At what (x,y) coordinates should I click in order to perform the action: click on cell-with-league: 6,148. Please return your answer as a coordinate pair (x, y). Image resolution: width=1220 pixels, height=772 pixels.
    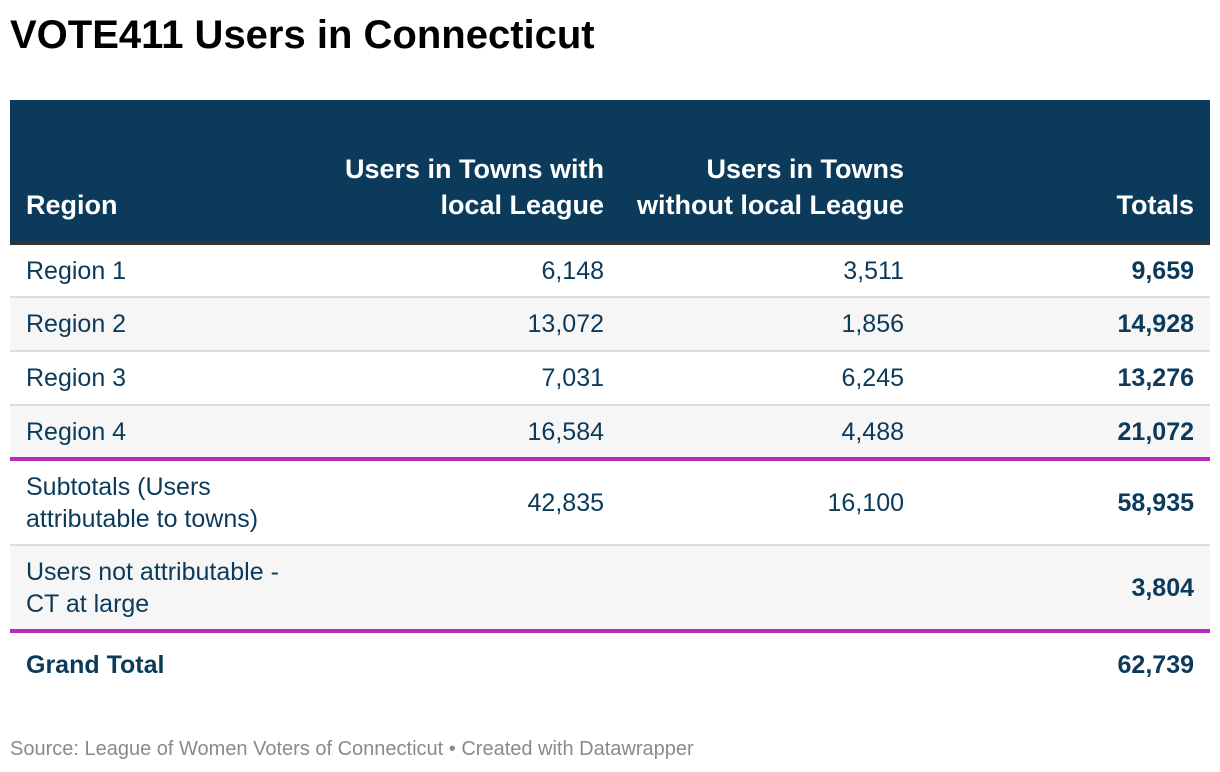
    Looking at the image, I should click on (470, 270).